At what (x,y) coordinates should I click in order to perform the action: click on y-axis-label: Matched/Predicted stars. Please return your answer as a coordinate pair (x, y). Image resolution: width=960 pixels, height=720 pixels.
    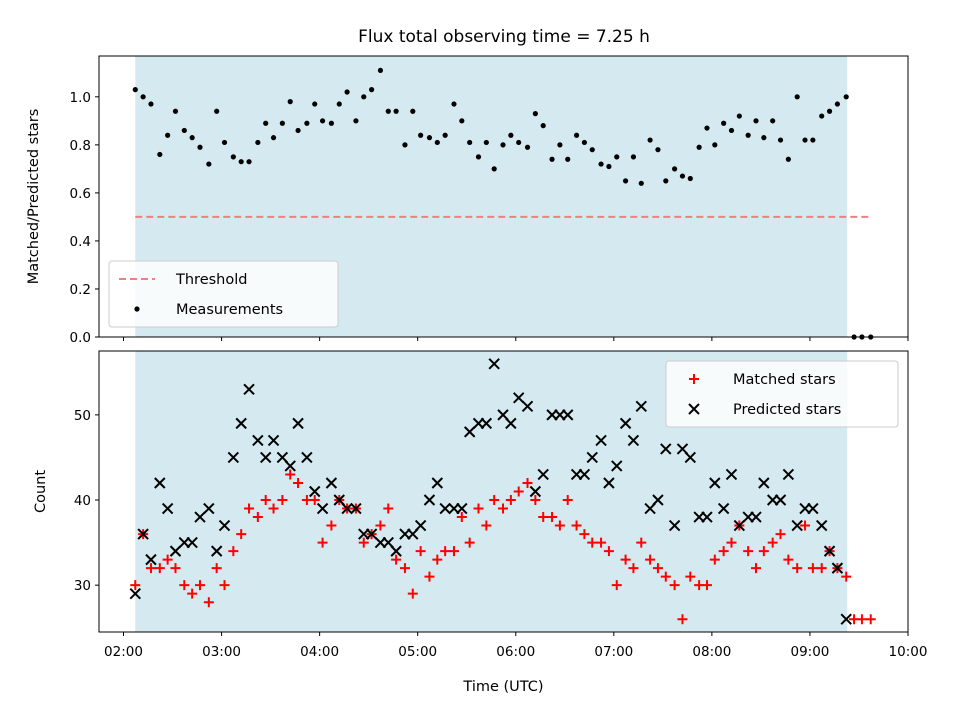
    Looking at the image, I should click on (34, 197).